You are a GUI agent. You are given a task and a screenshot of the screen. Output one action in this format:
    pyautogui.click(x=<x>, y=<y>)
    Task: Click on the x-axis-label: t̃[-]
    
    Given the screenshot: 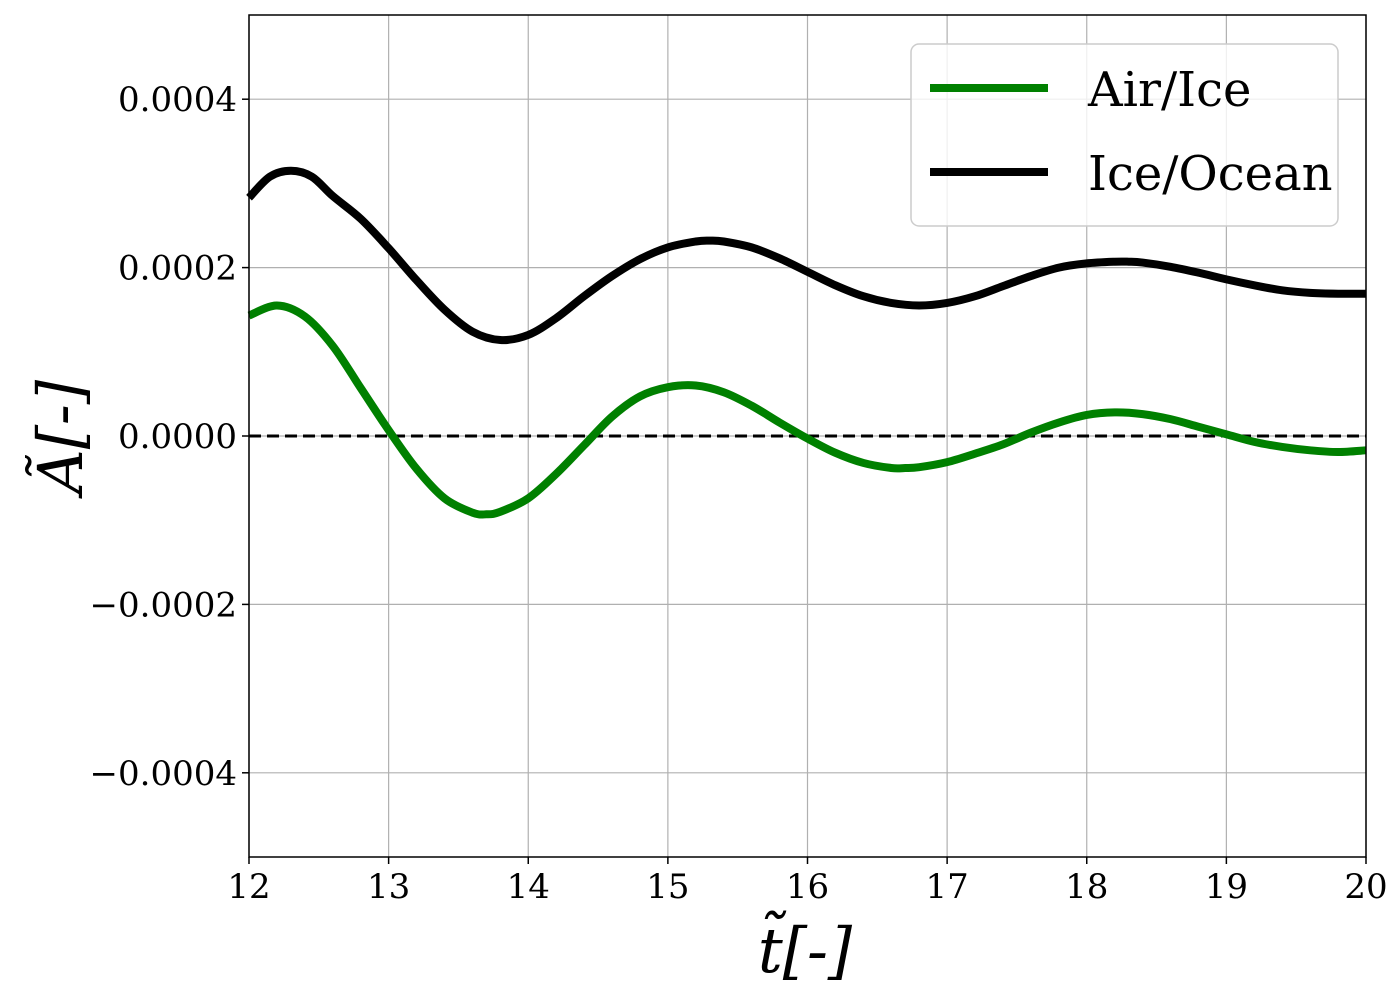 What is the action you would take?
    pyautogui.click(x=805, y=948)
    